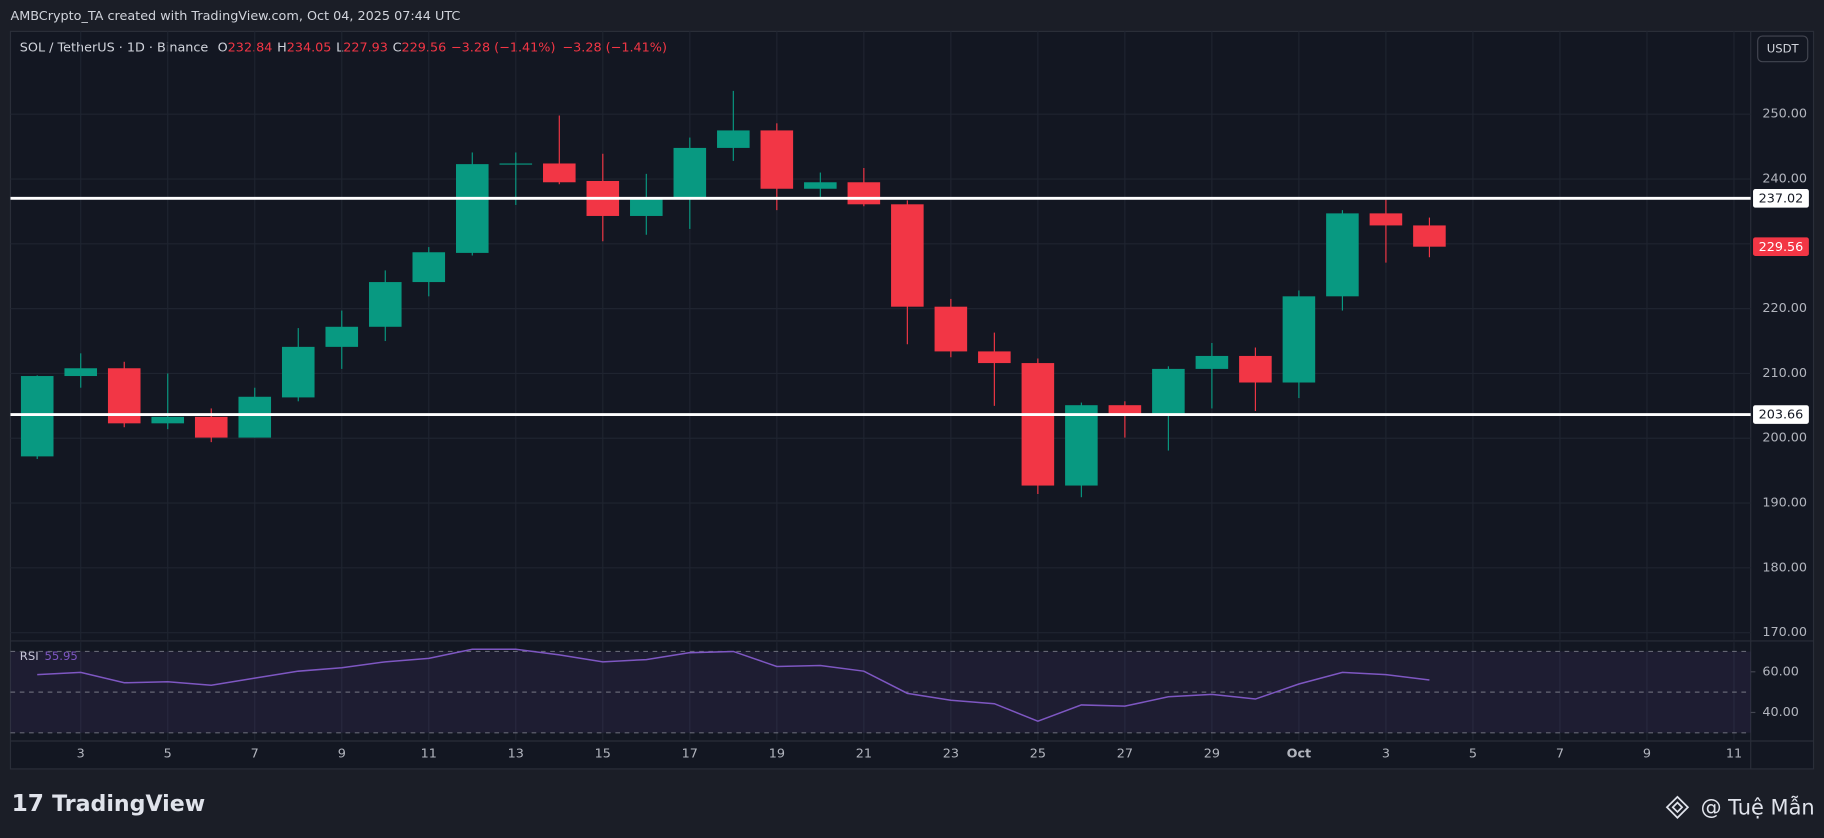 This screenshot has height=838, width=1824. Describe the element at coordinates (1784, 114) in the screenshot. I see `y-tick-label: 250.00` at that location.